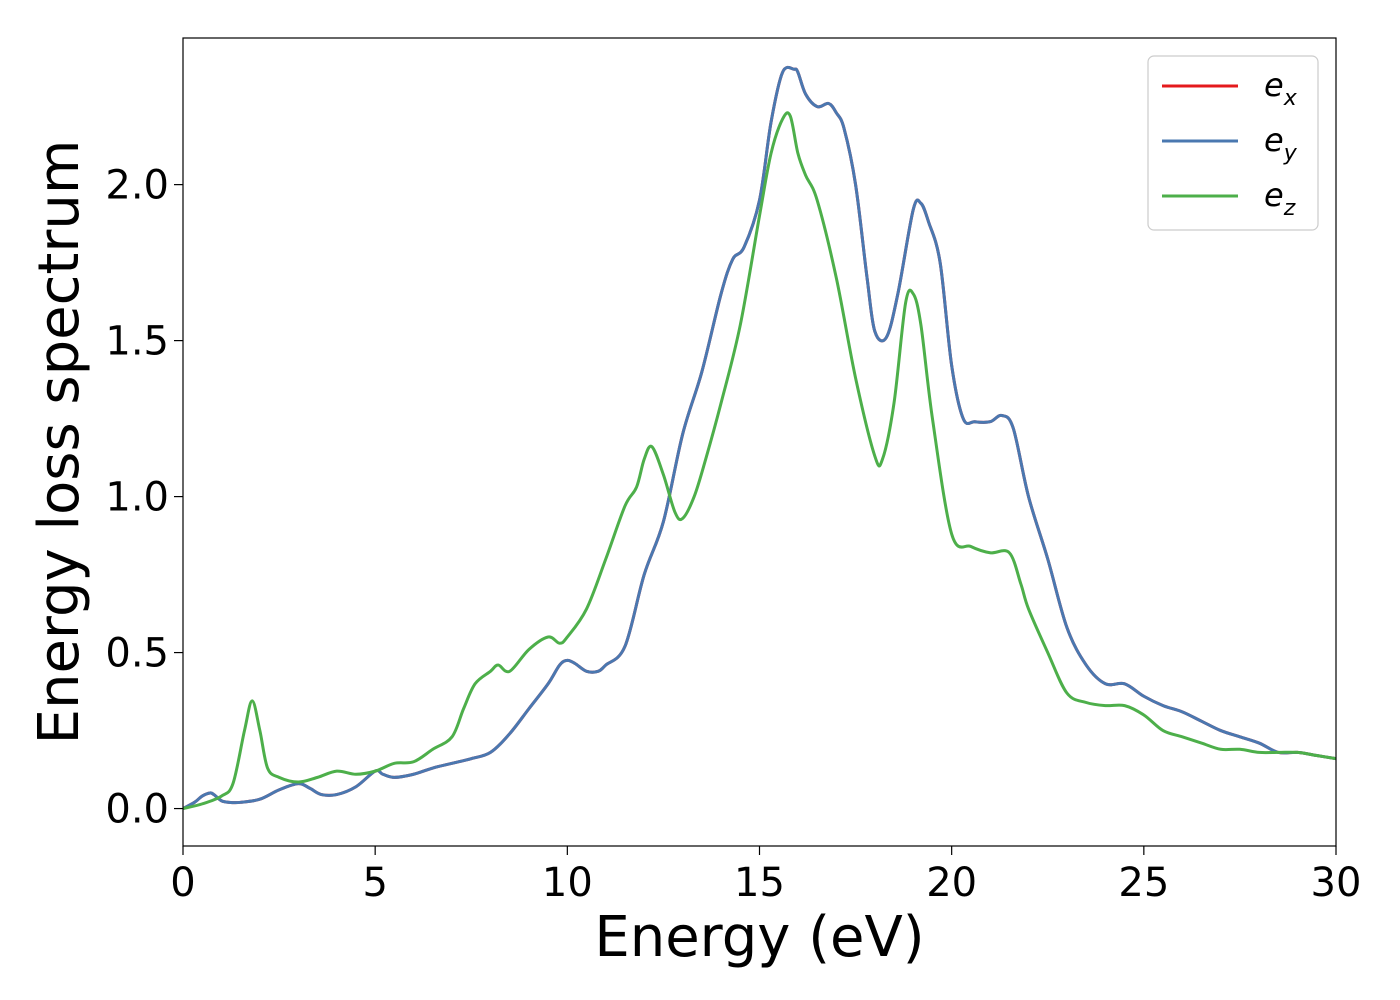 The height and width of the screenshot is (1000, 1400). I want to click on x-tick-label: 10, so click(567, 883).